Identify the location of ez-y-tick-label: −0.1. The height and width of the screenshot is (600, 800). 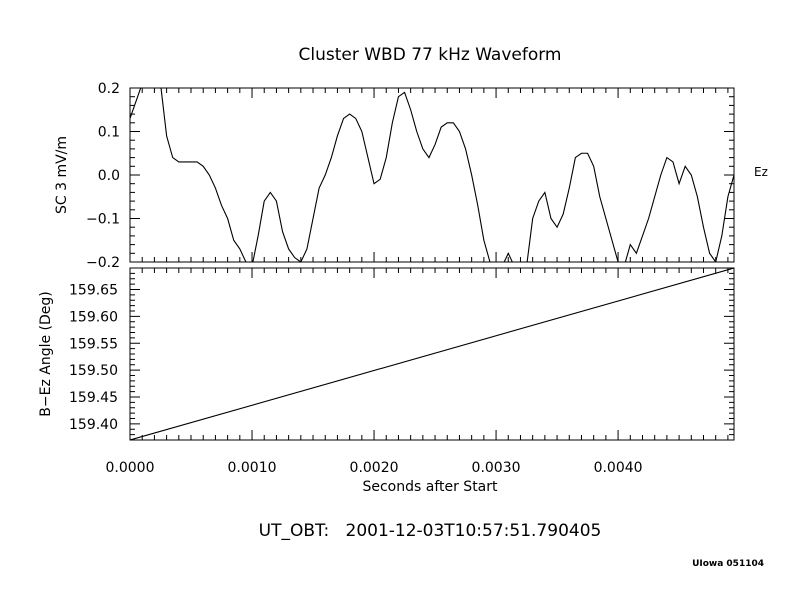
(103, 220).